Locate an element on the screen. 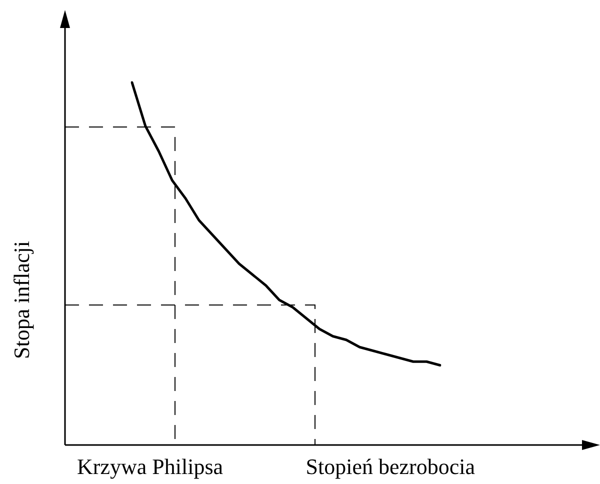 The image size is (600, 484). x-axis-title: Stopień bezrobocia is located at coordinates (391, 466).